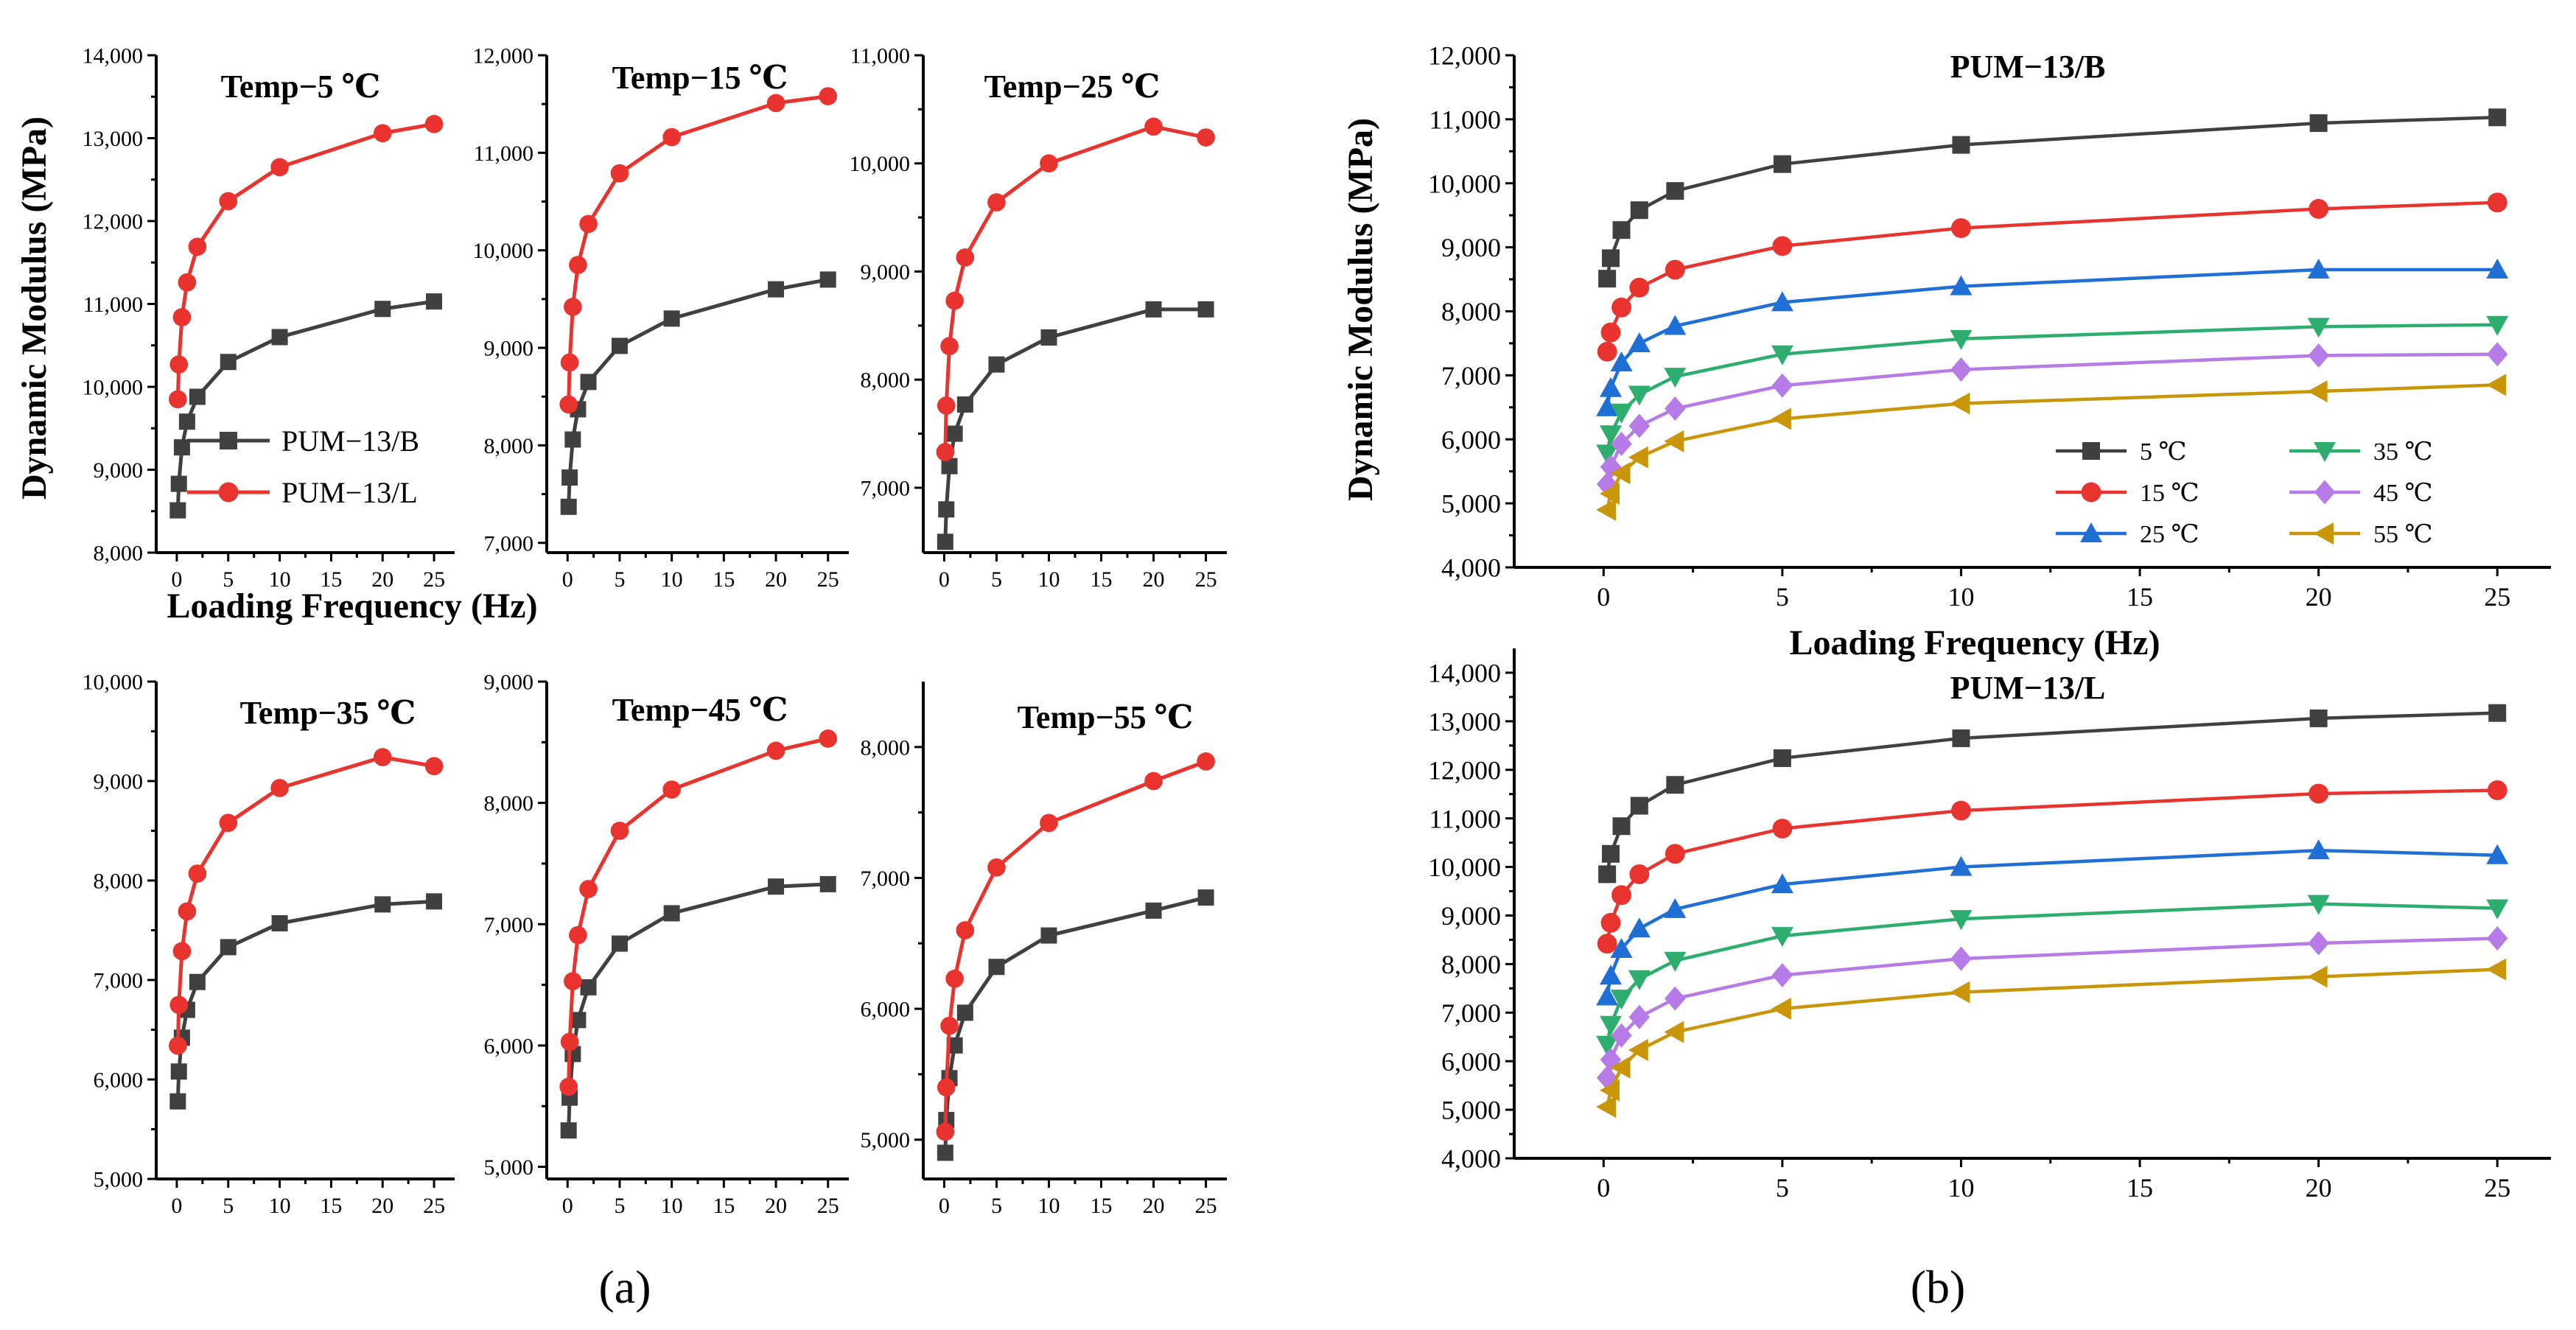 Image resolution: width=2576 pixels, height=1330 pixels. What do you see at coordinates (2244, 493) in the screenshot?
I see `legend: 5 ℃ 15 ℃ 25 ℃ 35 ℃ 45 ℃ 55 ℃` at bounding box center [2244, 493].